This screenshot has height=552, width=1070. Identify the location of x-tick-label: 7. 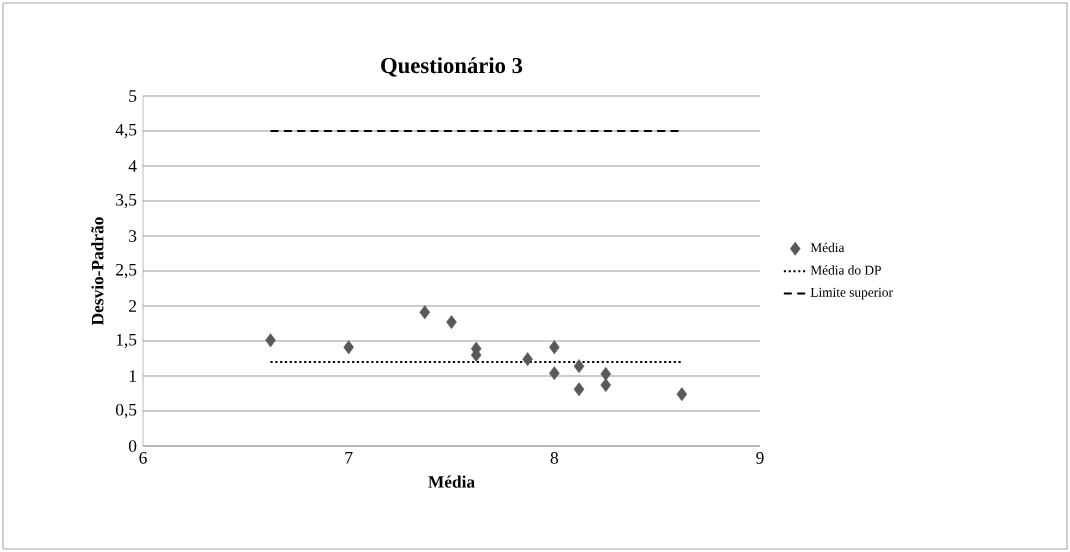
(349, 458).